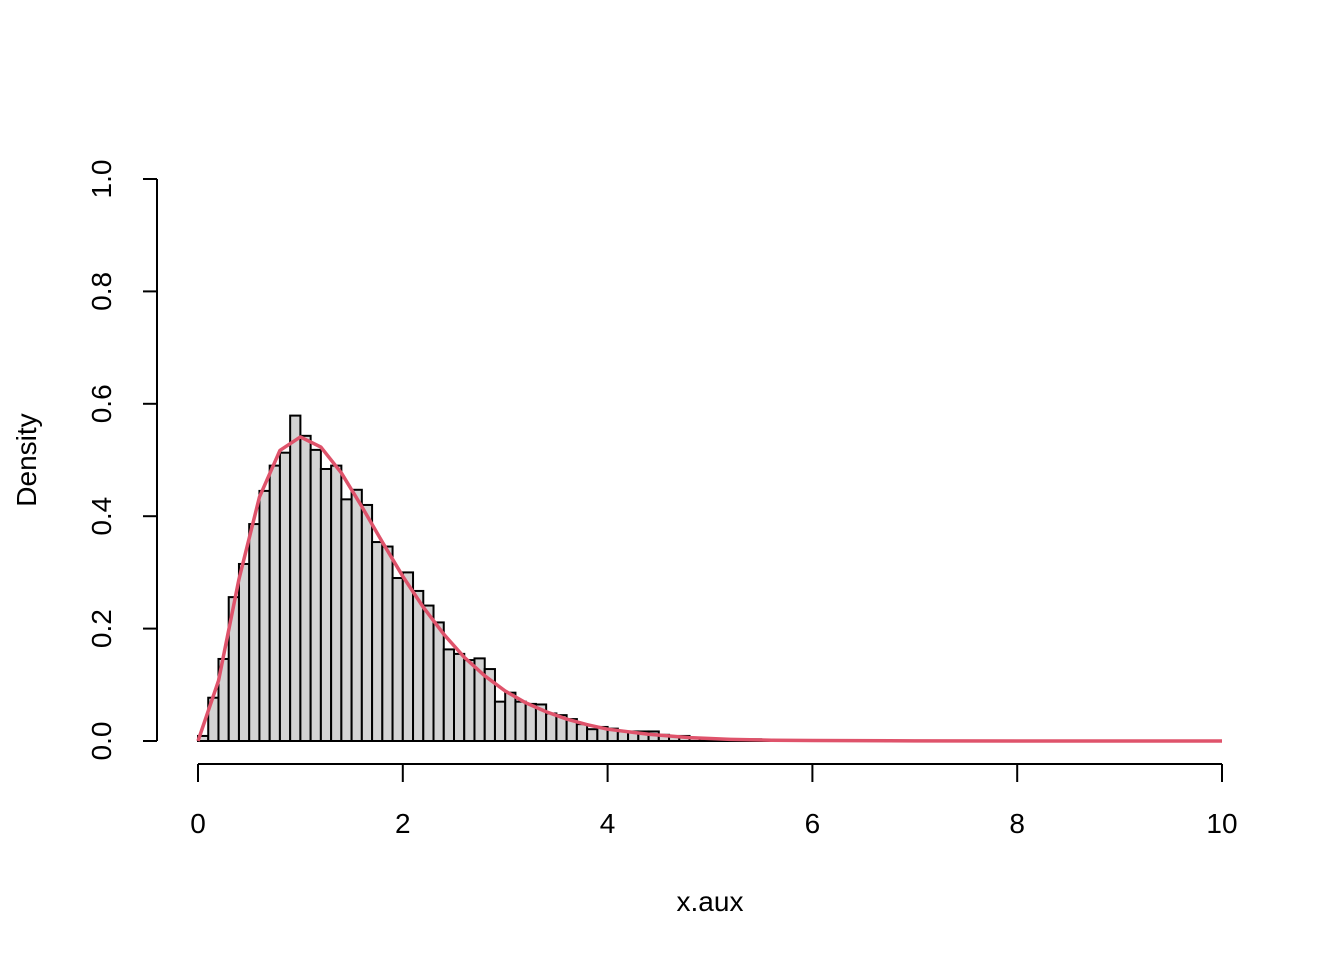  I want to click on y-tick-label: 0.8, so click(101, 291).